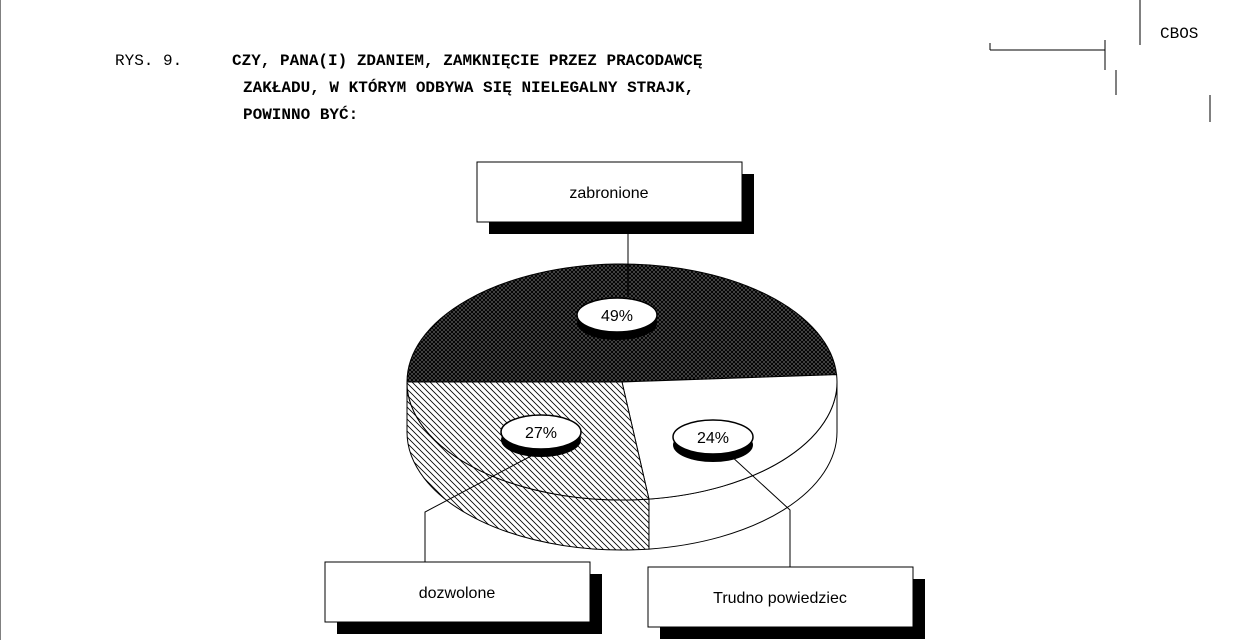 The width and height of the screenshot is (1238, 640). I want to click on title: POWINNO BYĆ:, so click(300, 114).